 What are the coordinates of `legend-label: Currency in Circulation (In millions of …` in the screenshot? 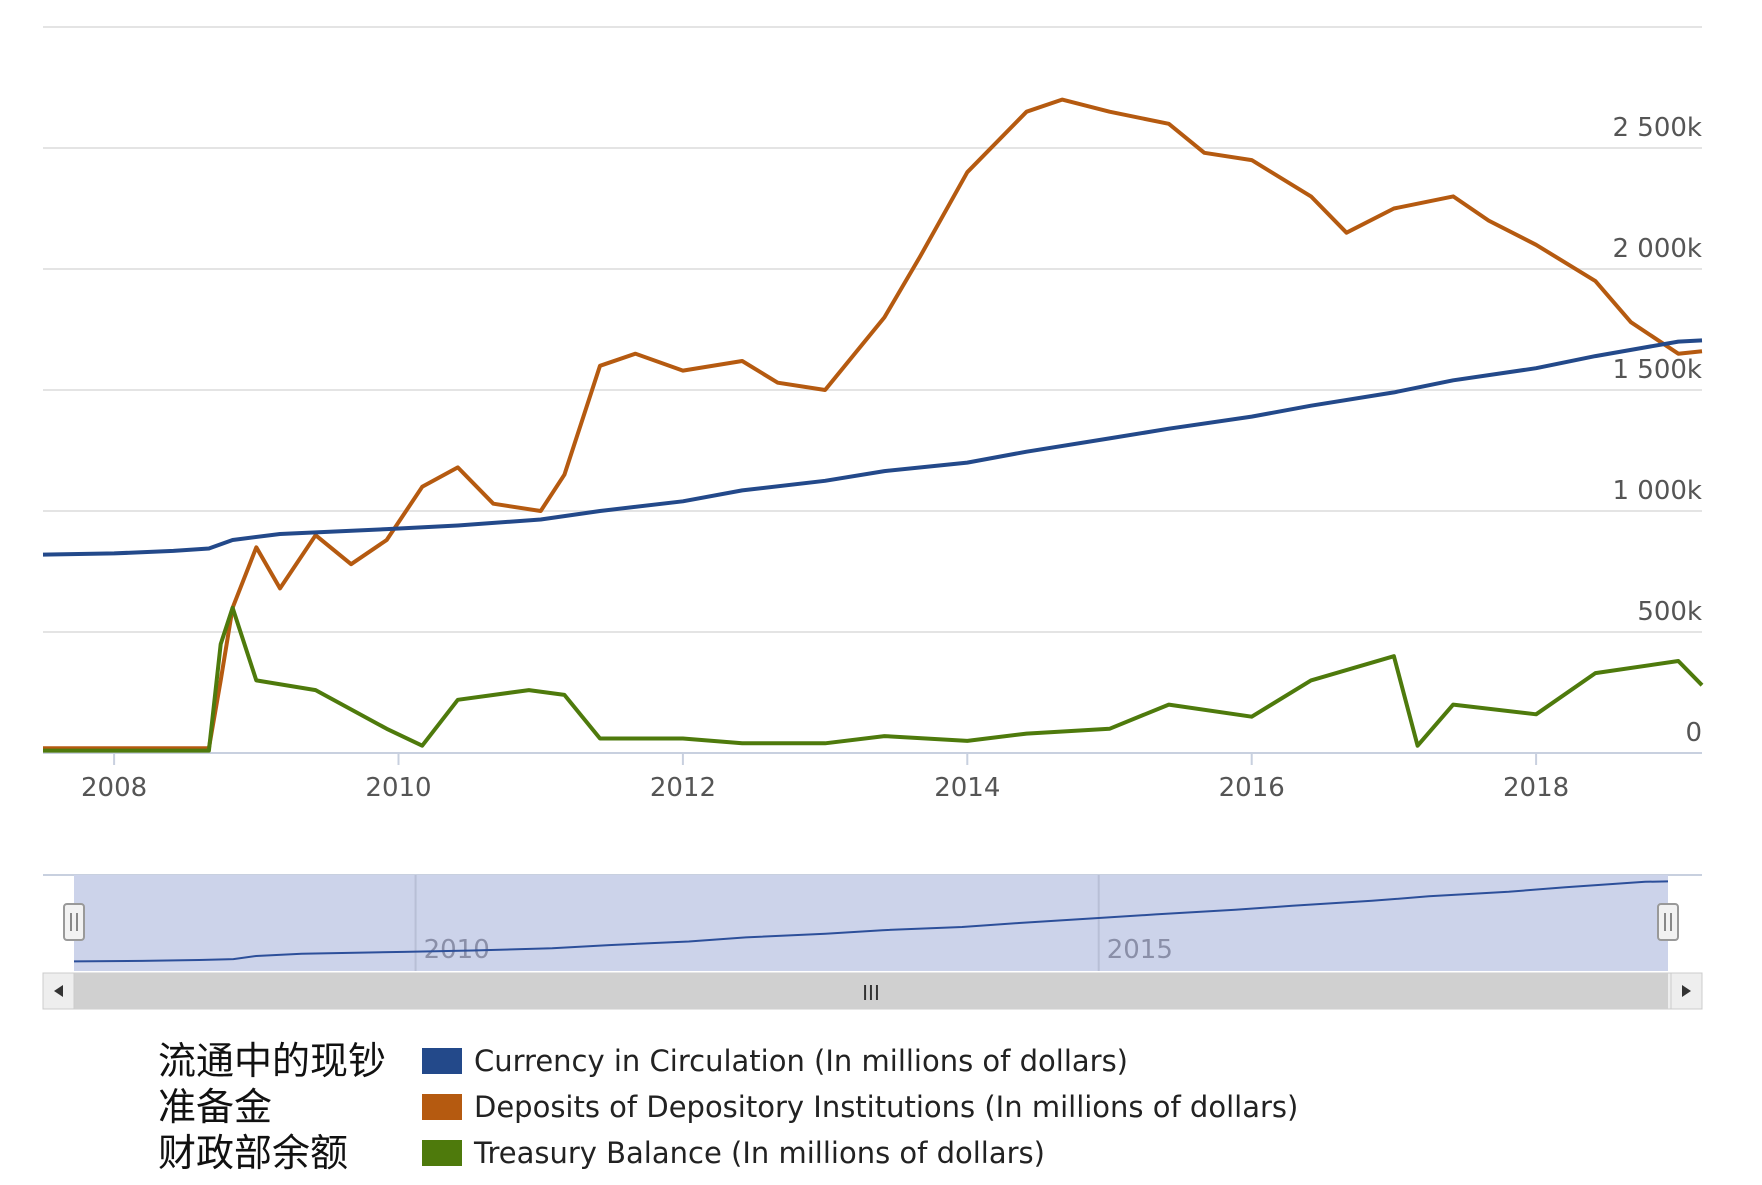 It's located at (801, 1061).